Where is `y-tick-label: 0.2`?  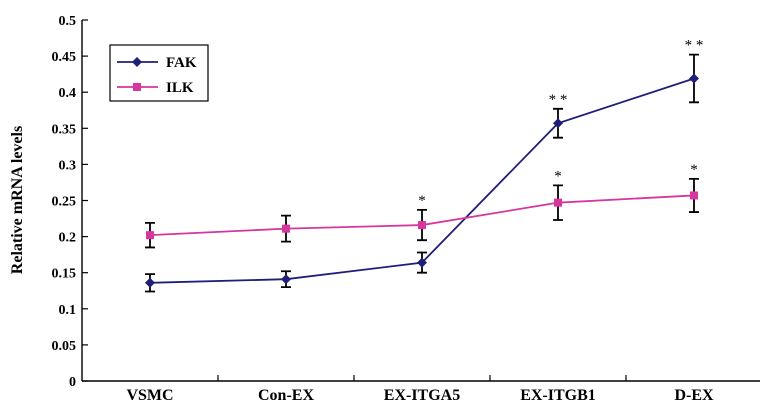 y-tick-label: 0.2 is located at coordinates (68, 238).